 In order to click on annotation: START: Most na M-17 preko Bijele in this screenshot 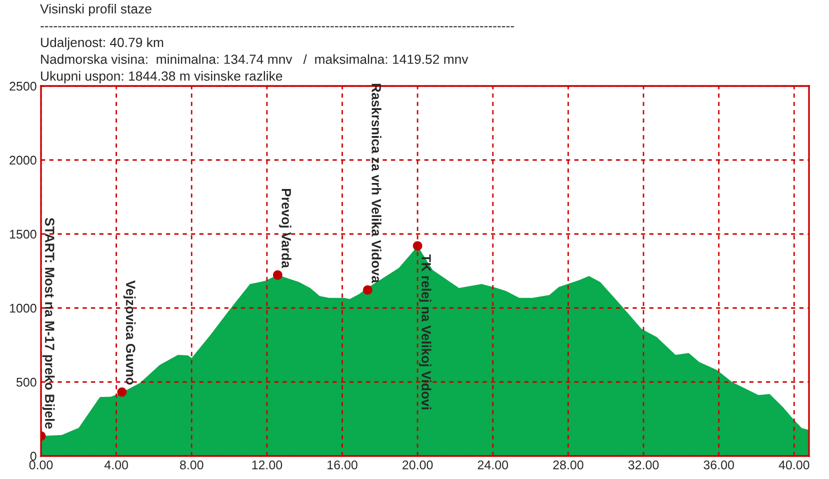, I will do `click(48, 323)`.